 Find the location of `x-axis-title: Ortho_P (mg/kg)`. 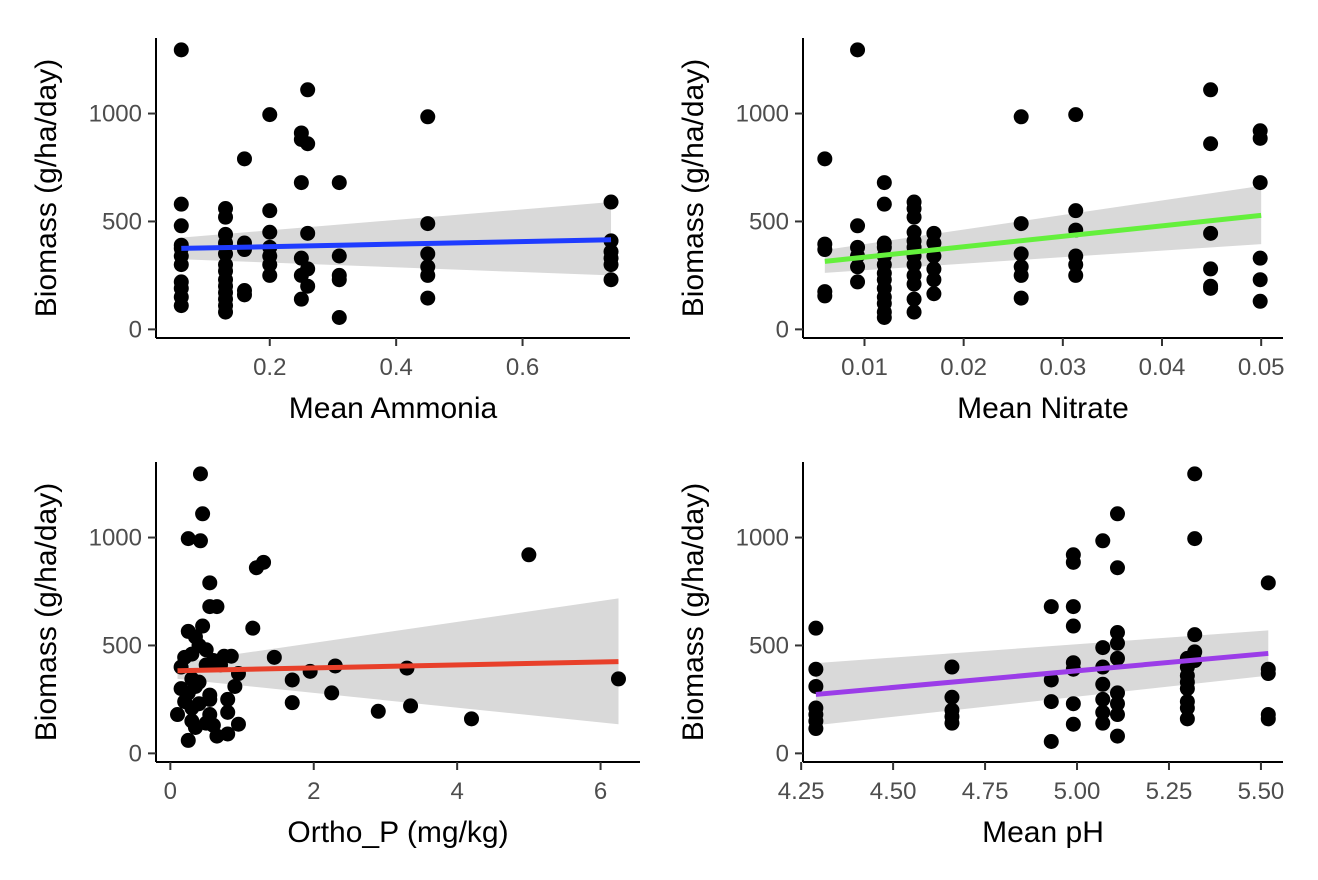

x-axis-title: Ortho_P (mg/kg) is located at coordinates (397, 832).